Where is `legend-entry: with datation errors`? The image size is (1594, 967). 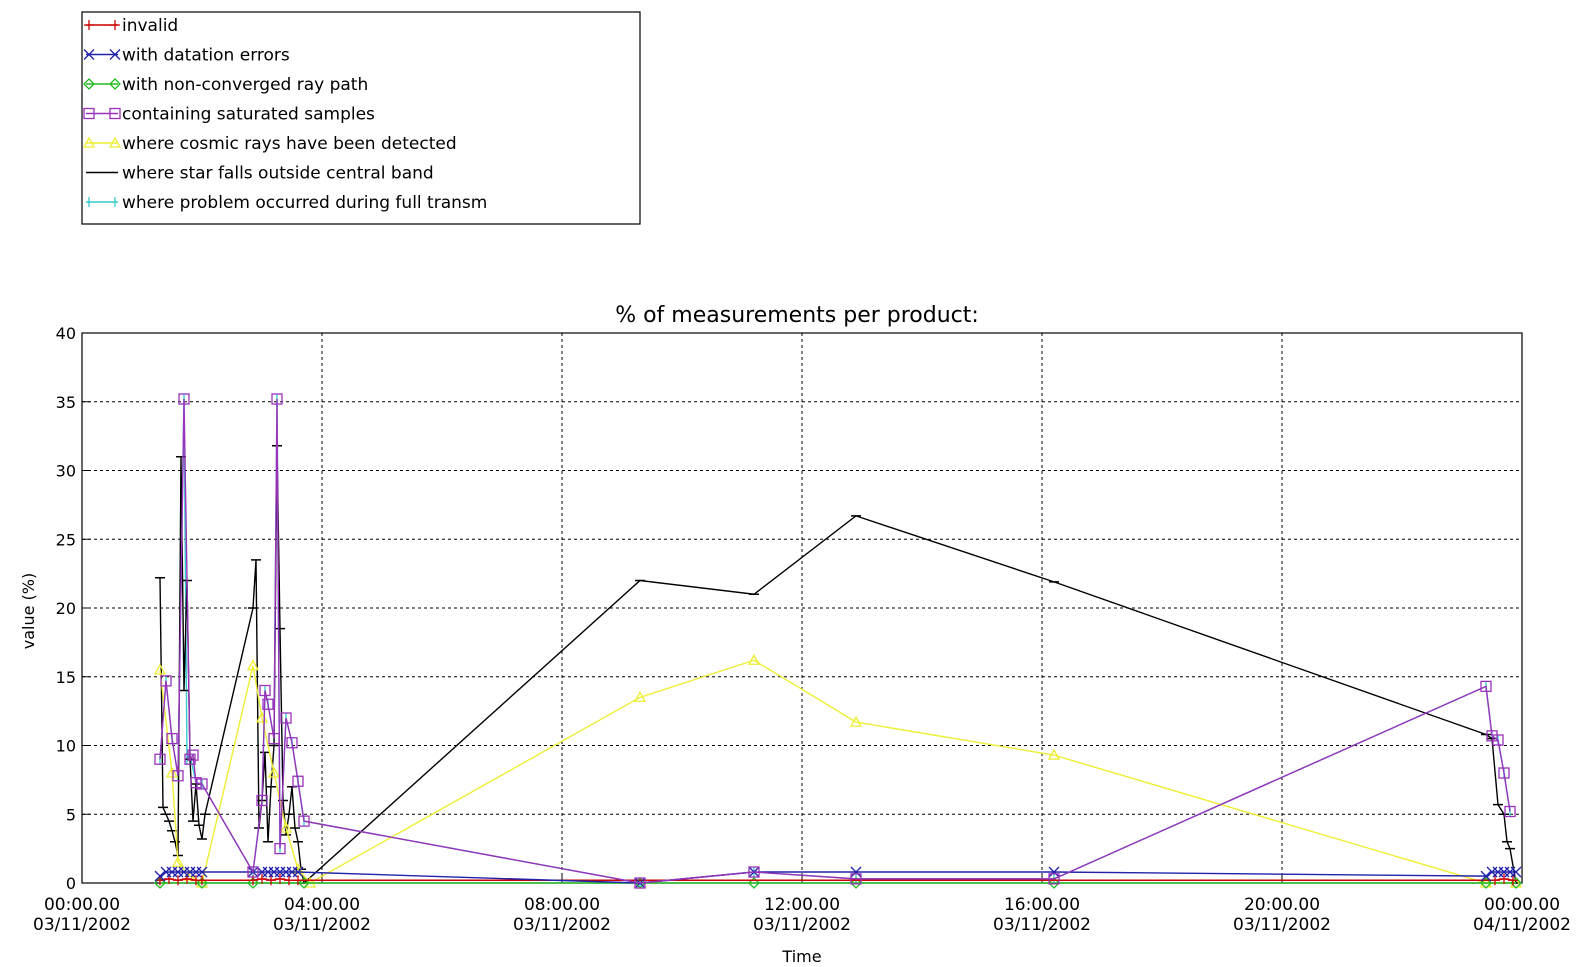
legend-entry: with datation errors is located at coordinates (186, 56).